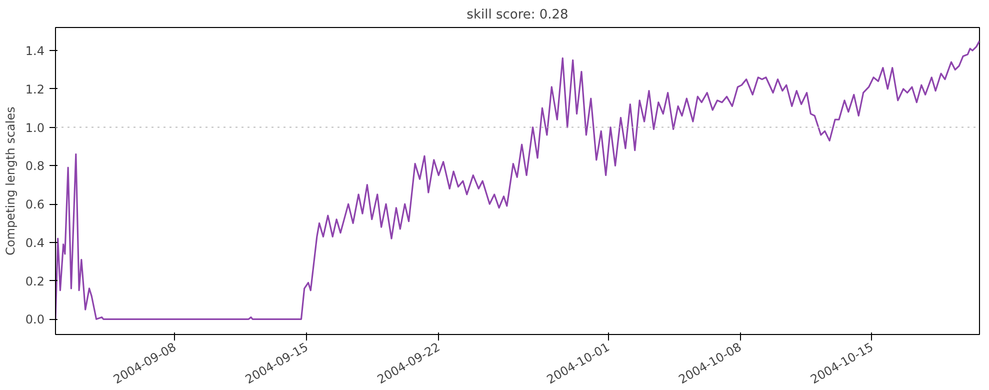 This screenshot has height=390, width=989. Describe the element at coordinates (35, 51) in the screenshot. I see `y-tick-label: 1.4` at that location.